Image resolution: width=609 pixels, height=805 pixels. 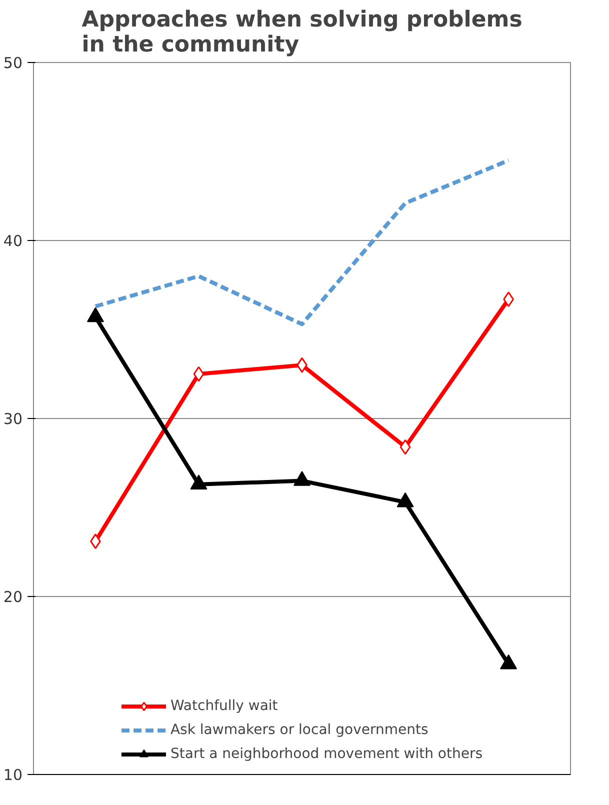 What do you see at coordinates (13, 419) in the screenshot?
I see `y-tick-label: 30` at bounding box center [13, 419].